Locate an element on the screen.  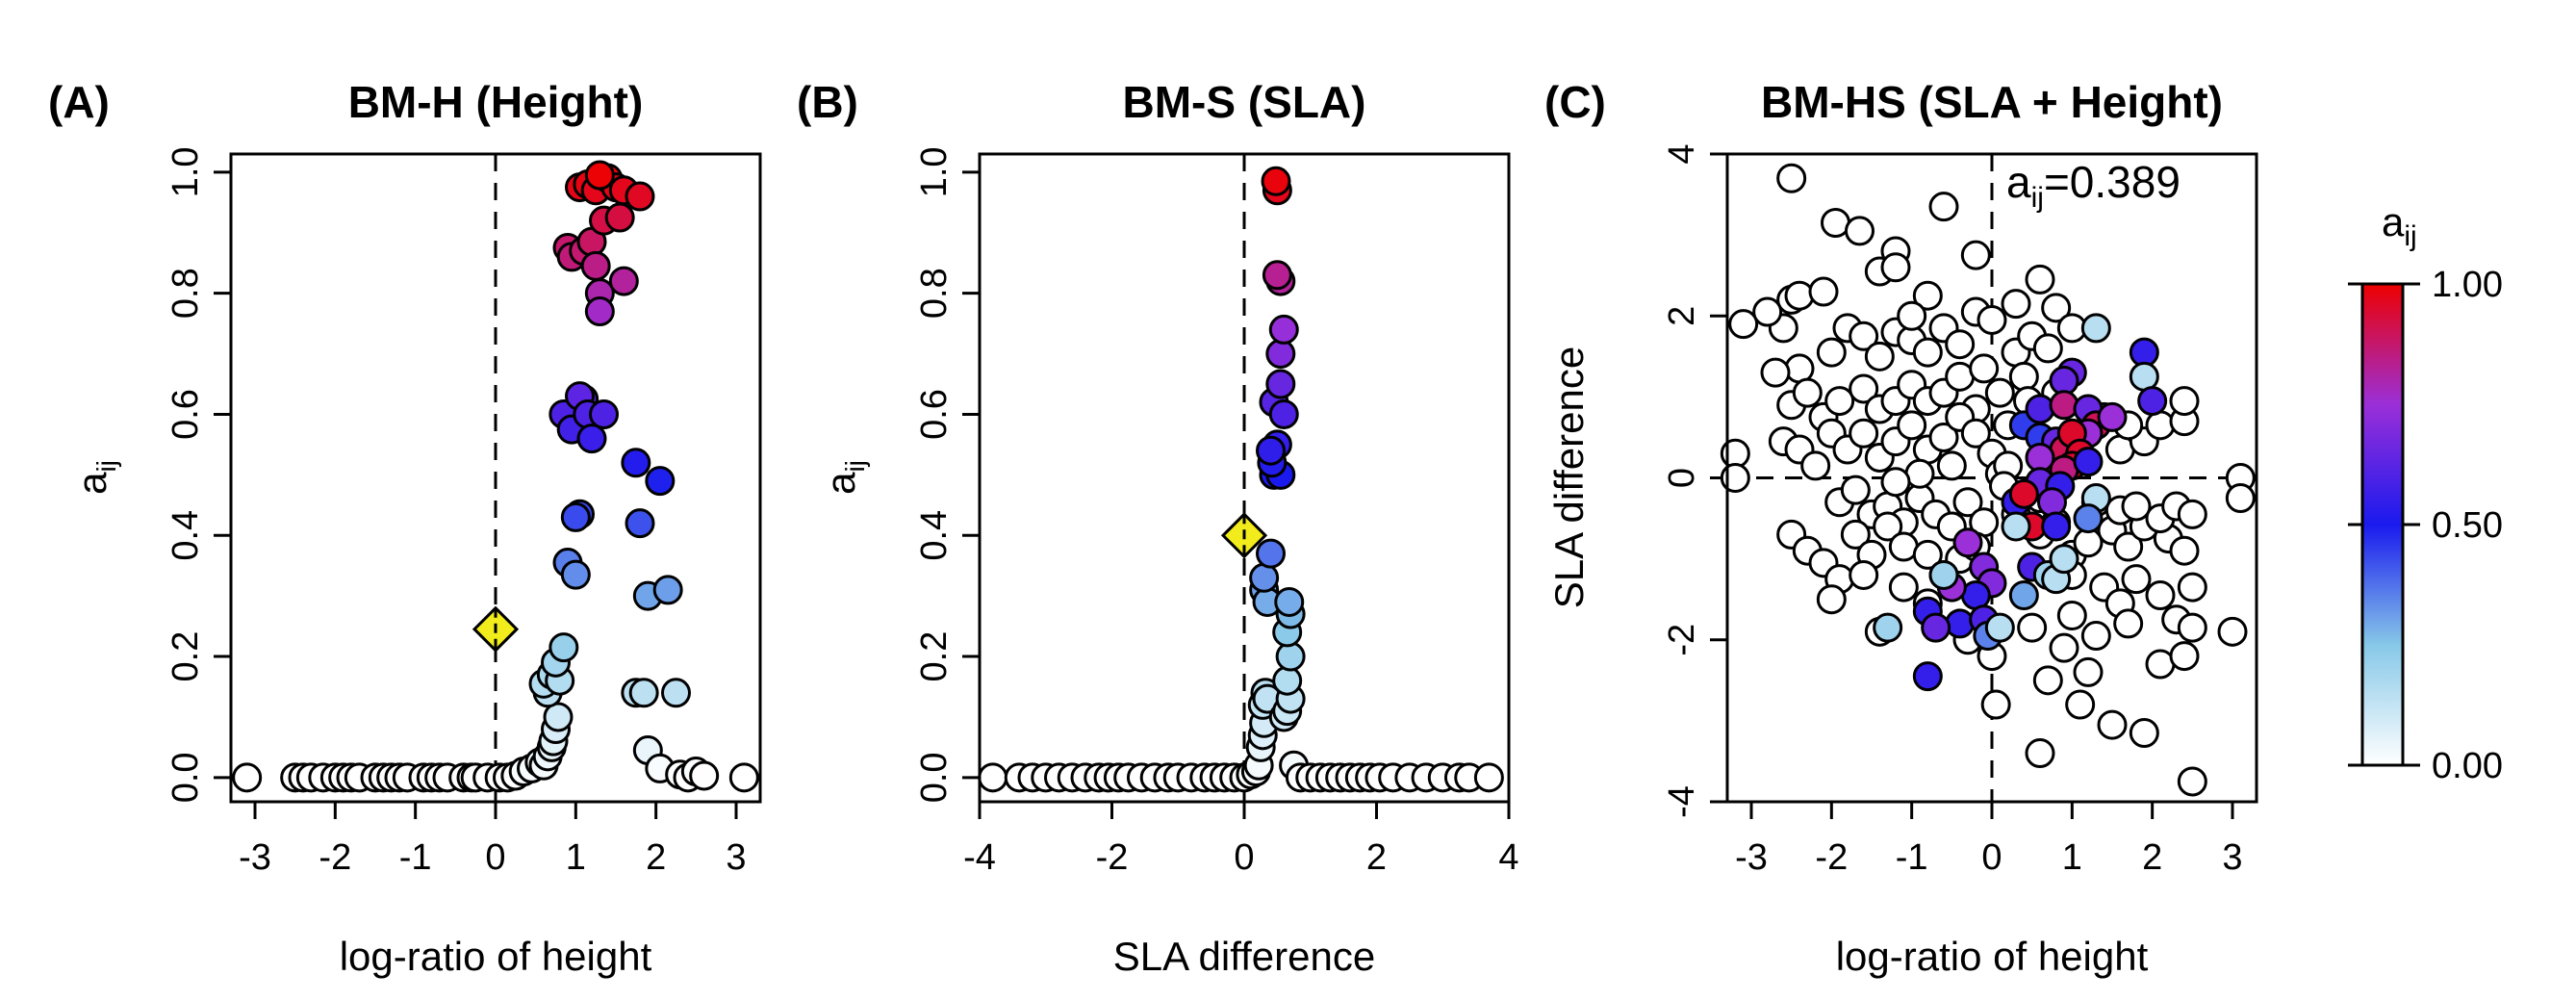
x-tick-label: -2 is located at coordinates (1112, 857).